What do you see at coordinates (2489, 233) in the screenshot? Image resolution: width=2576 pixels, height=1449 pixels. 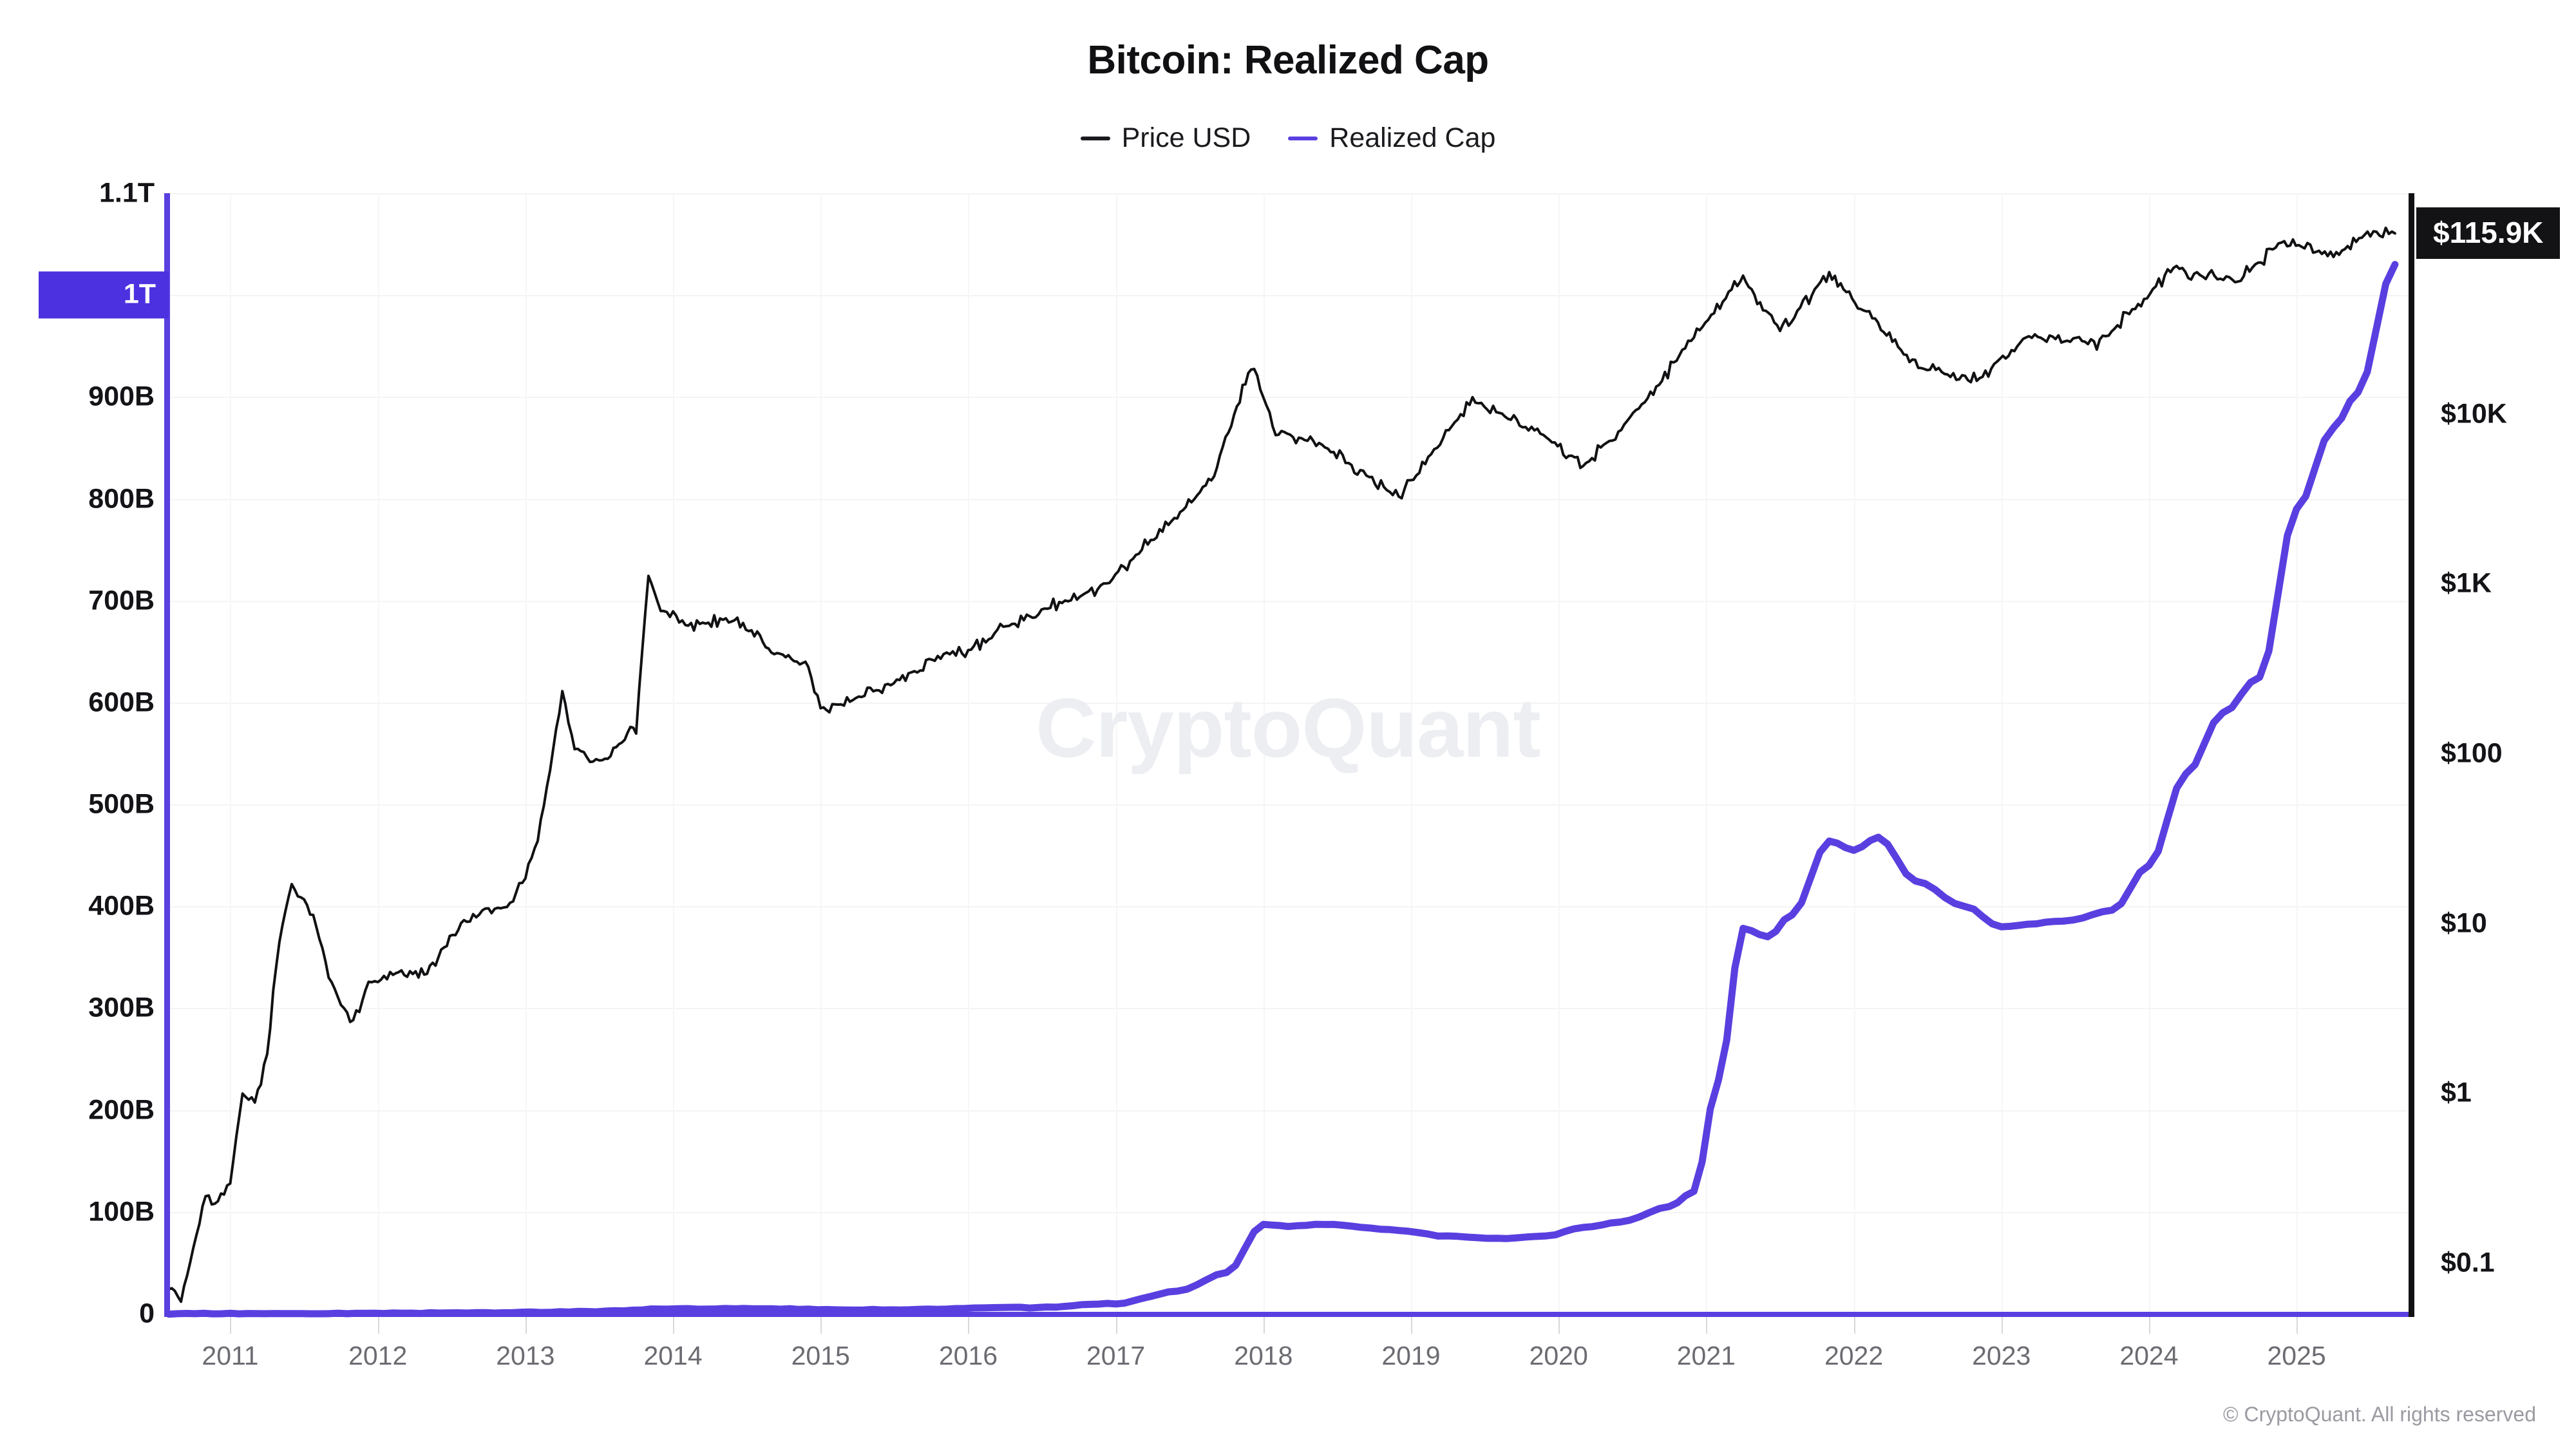 I see `price-current-badge: $115.9K` at bounding box center [2489, 233].